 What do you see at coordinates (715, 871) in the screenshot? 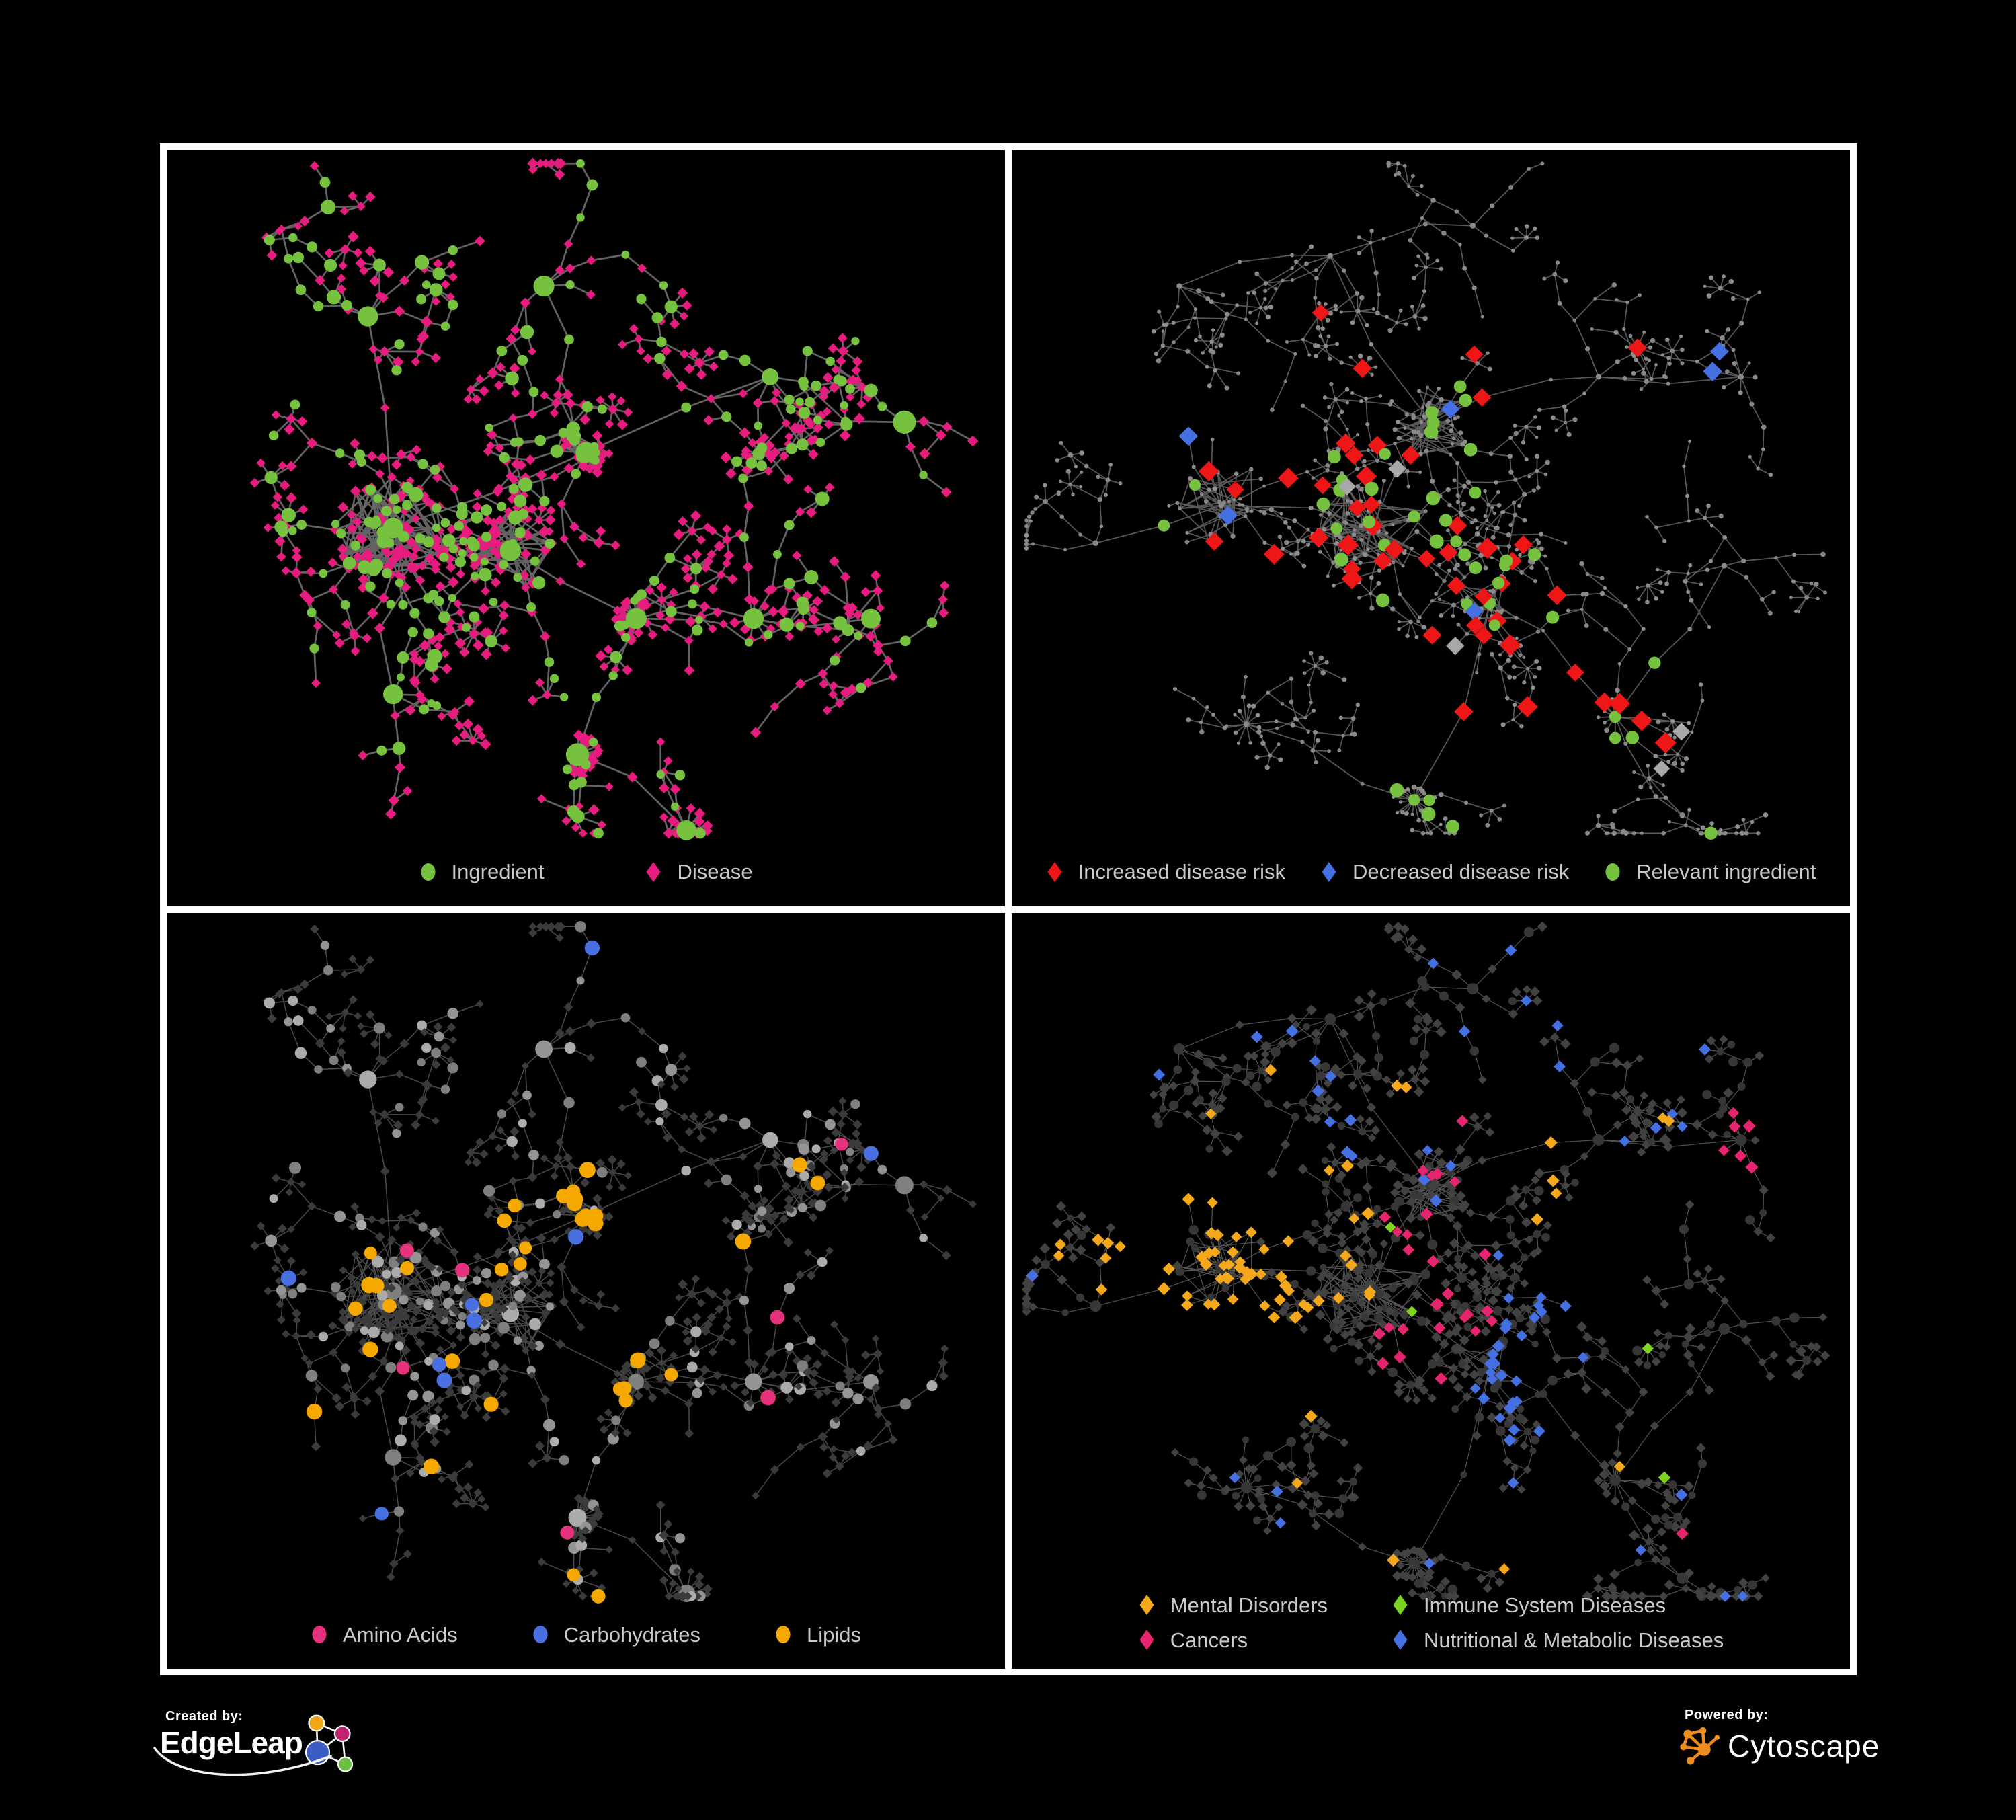
I see `legend-label: Disease` at bounding box center [715, 871].